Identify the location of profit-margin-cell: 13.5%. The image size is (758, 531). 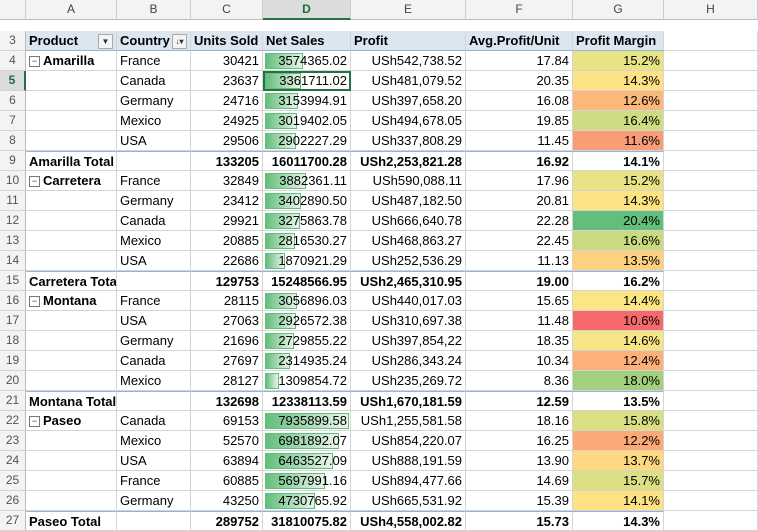
(618, 261).